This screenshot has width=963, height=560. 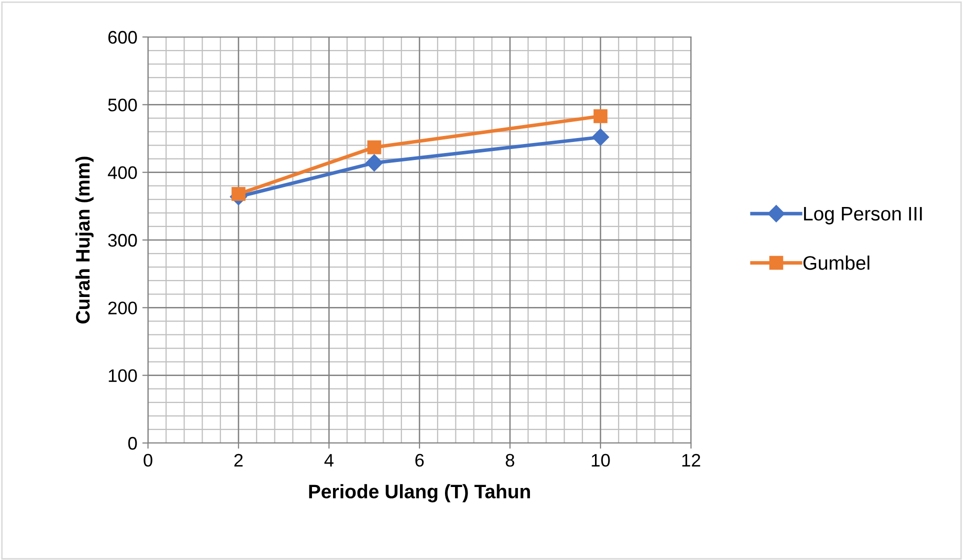 I want to click on y-tick-label: 500, so click(x=122, y=105).